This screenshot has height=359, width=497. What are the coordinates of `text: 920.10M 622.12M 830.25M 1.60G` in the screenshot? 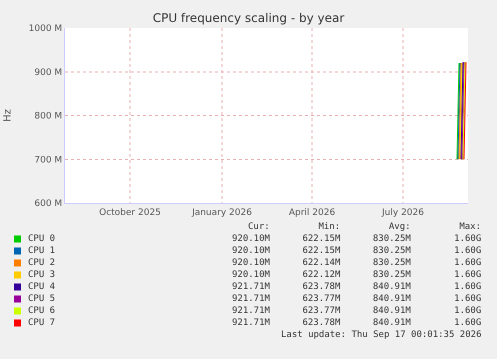 It's located at (357, 275).